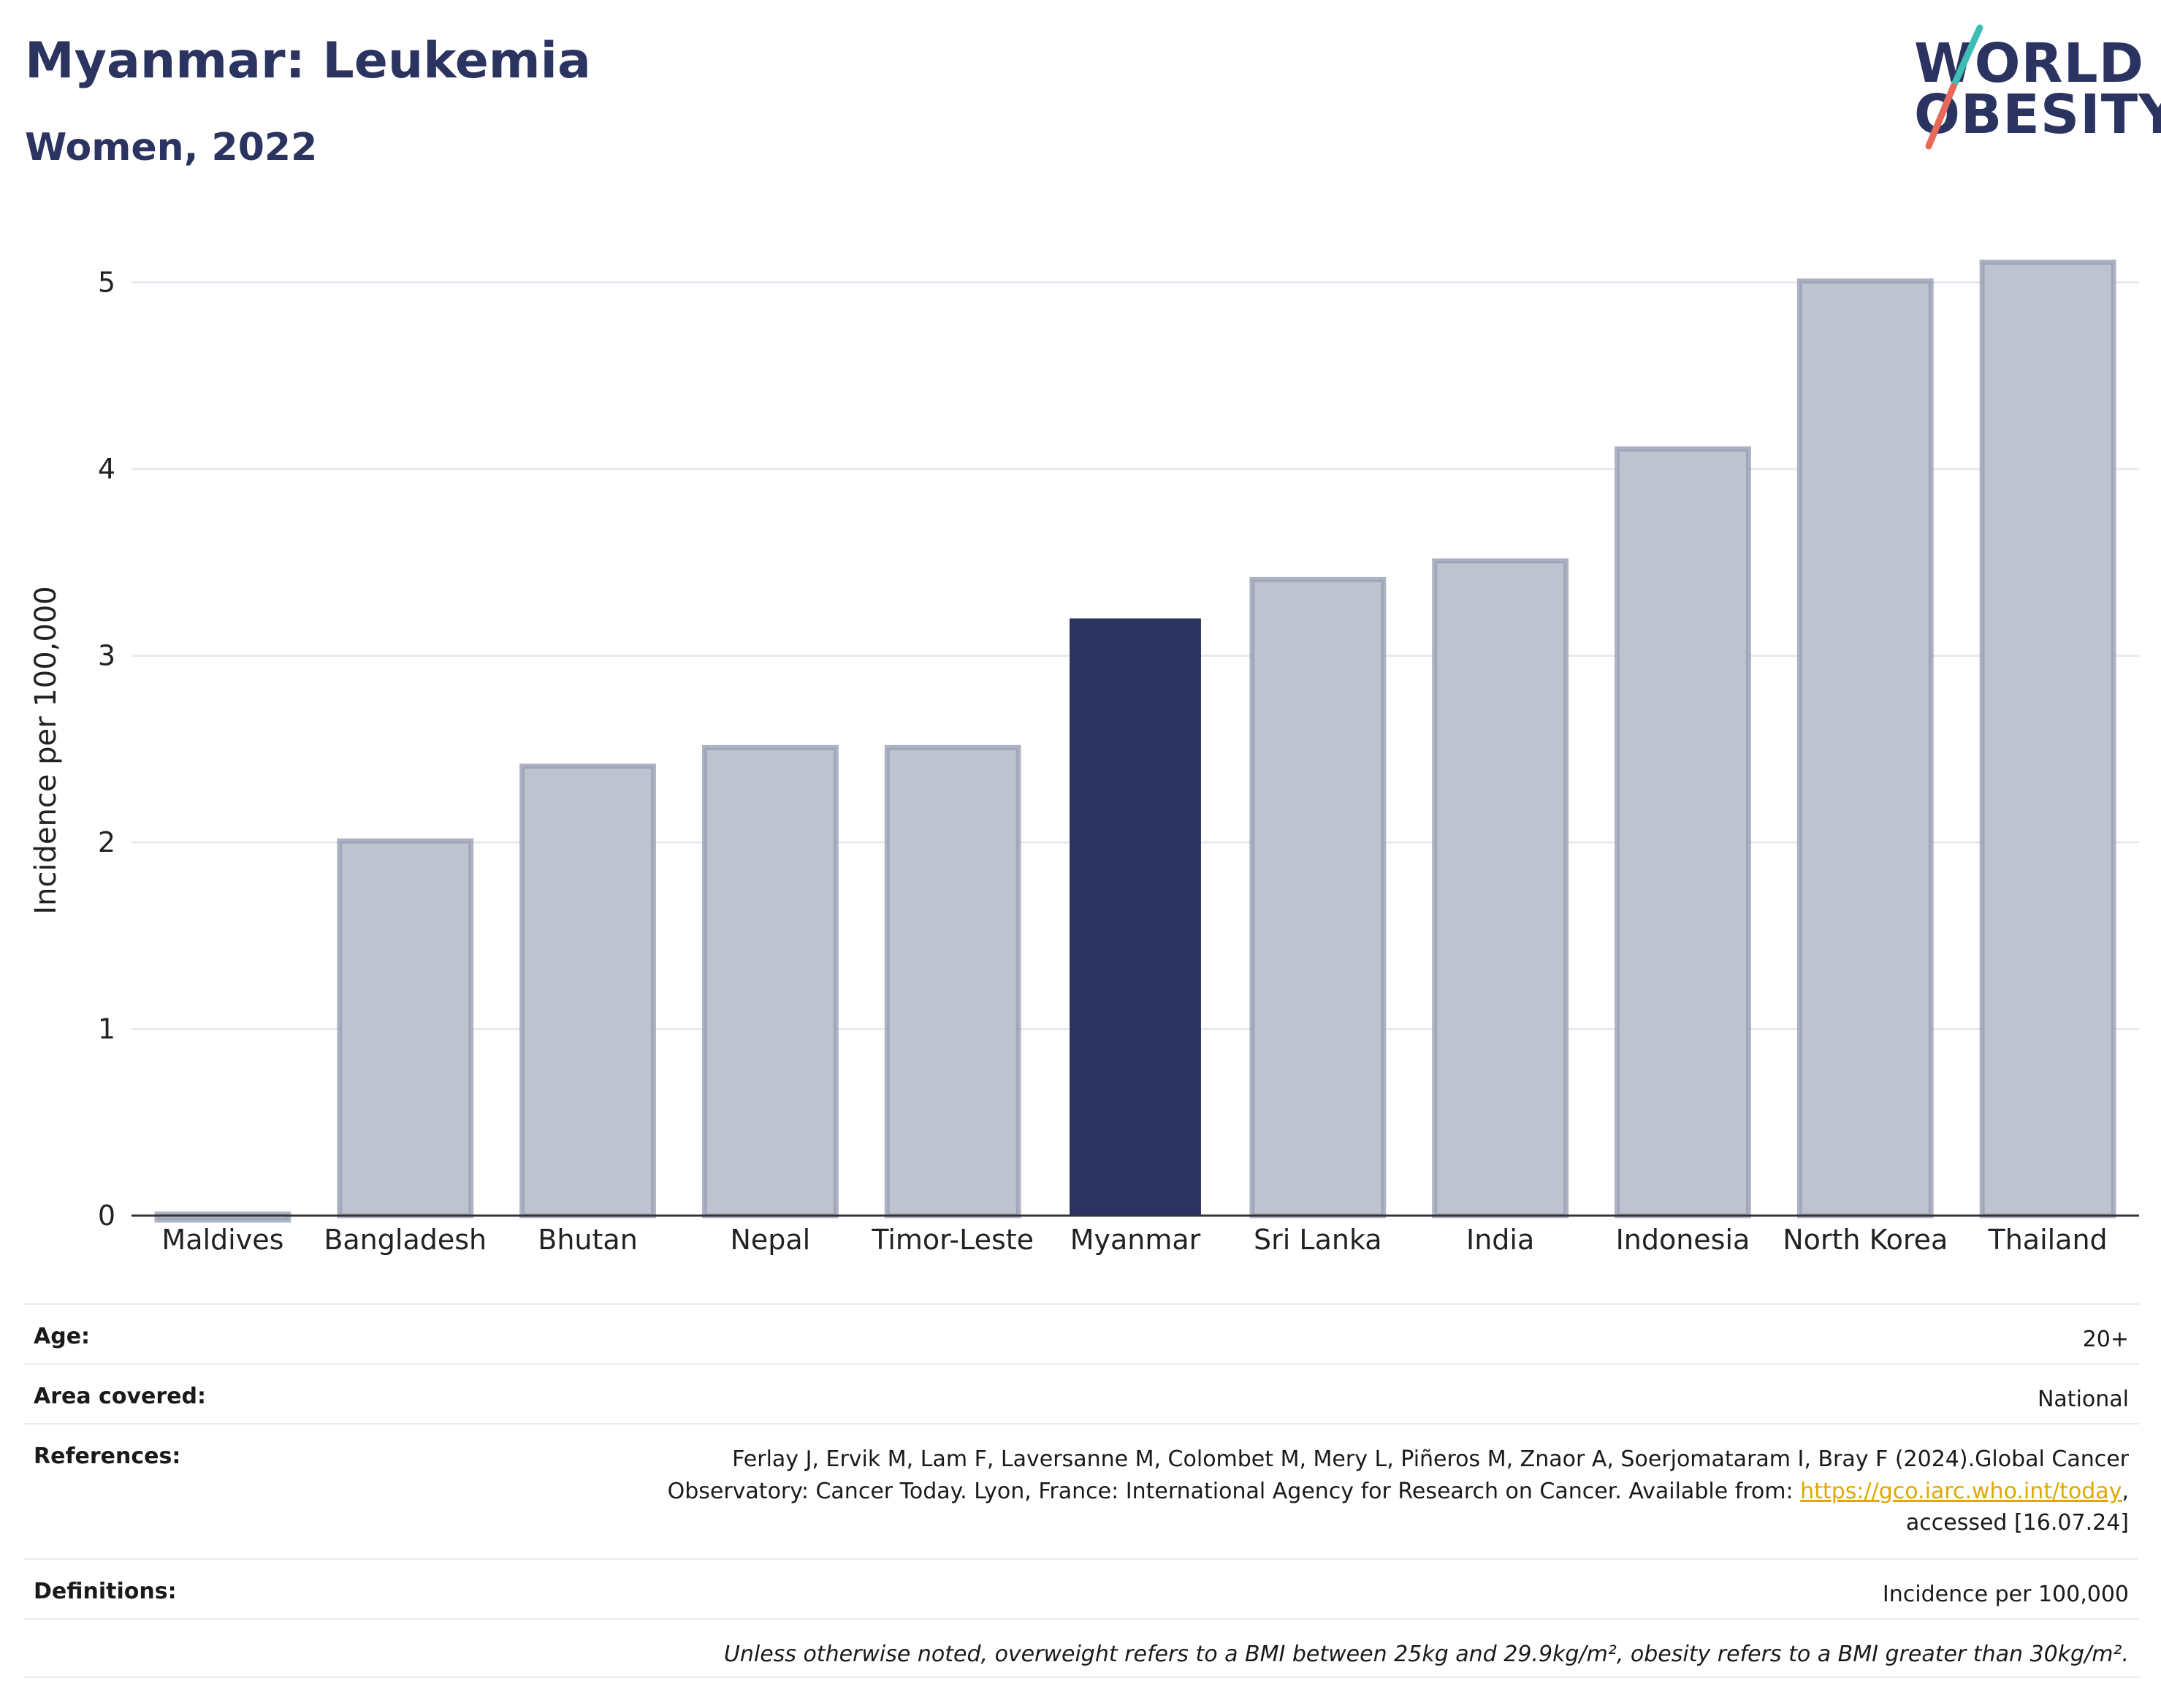 Image resolution: width=2161 pixels, height=1708 pixels. I want to click on definitions-value: Incidence per 100,000, so click(2006, 1594).